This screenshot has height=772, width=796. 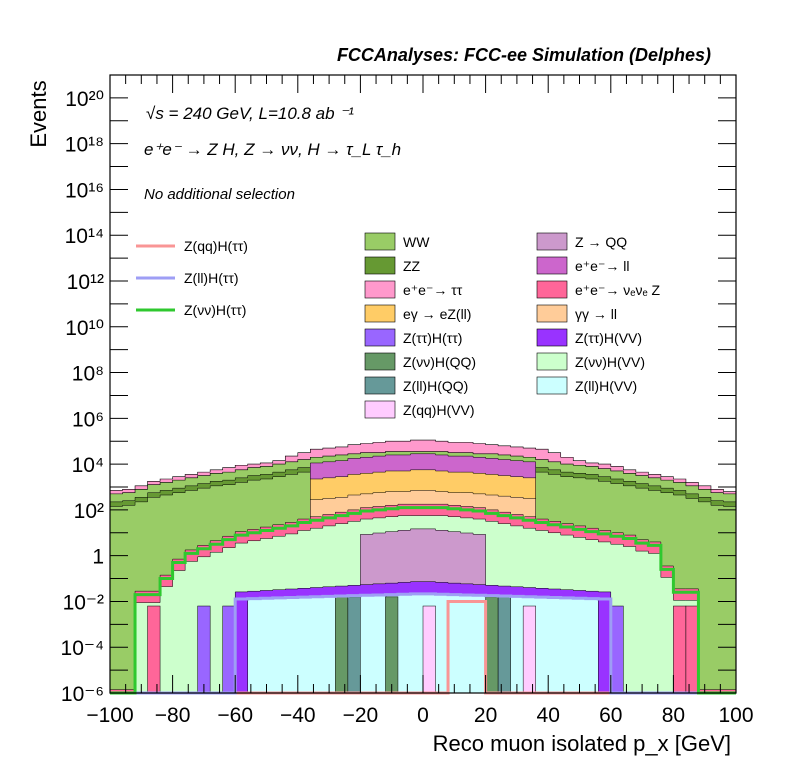 I want to click on y-tick-label: 10⁴, so click(x=88, y=465).